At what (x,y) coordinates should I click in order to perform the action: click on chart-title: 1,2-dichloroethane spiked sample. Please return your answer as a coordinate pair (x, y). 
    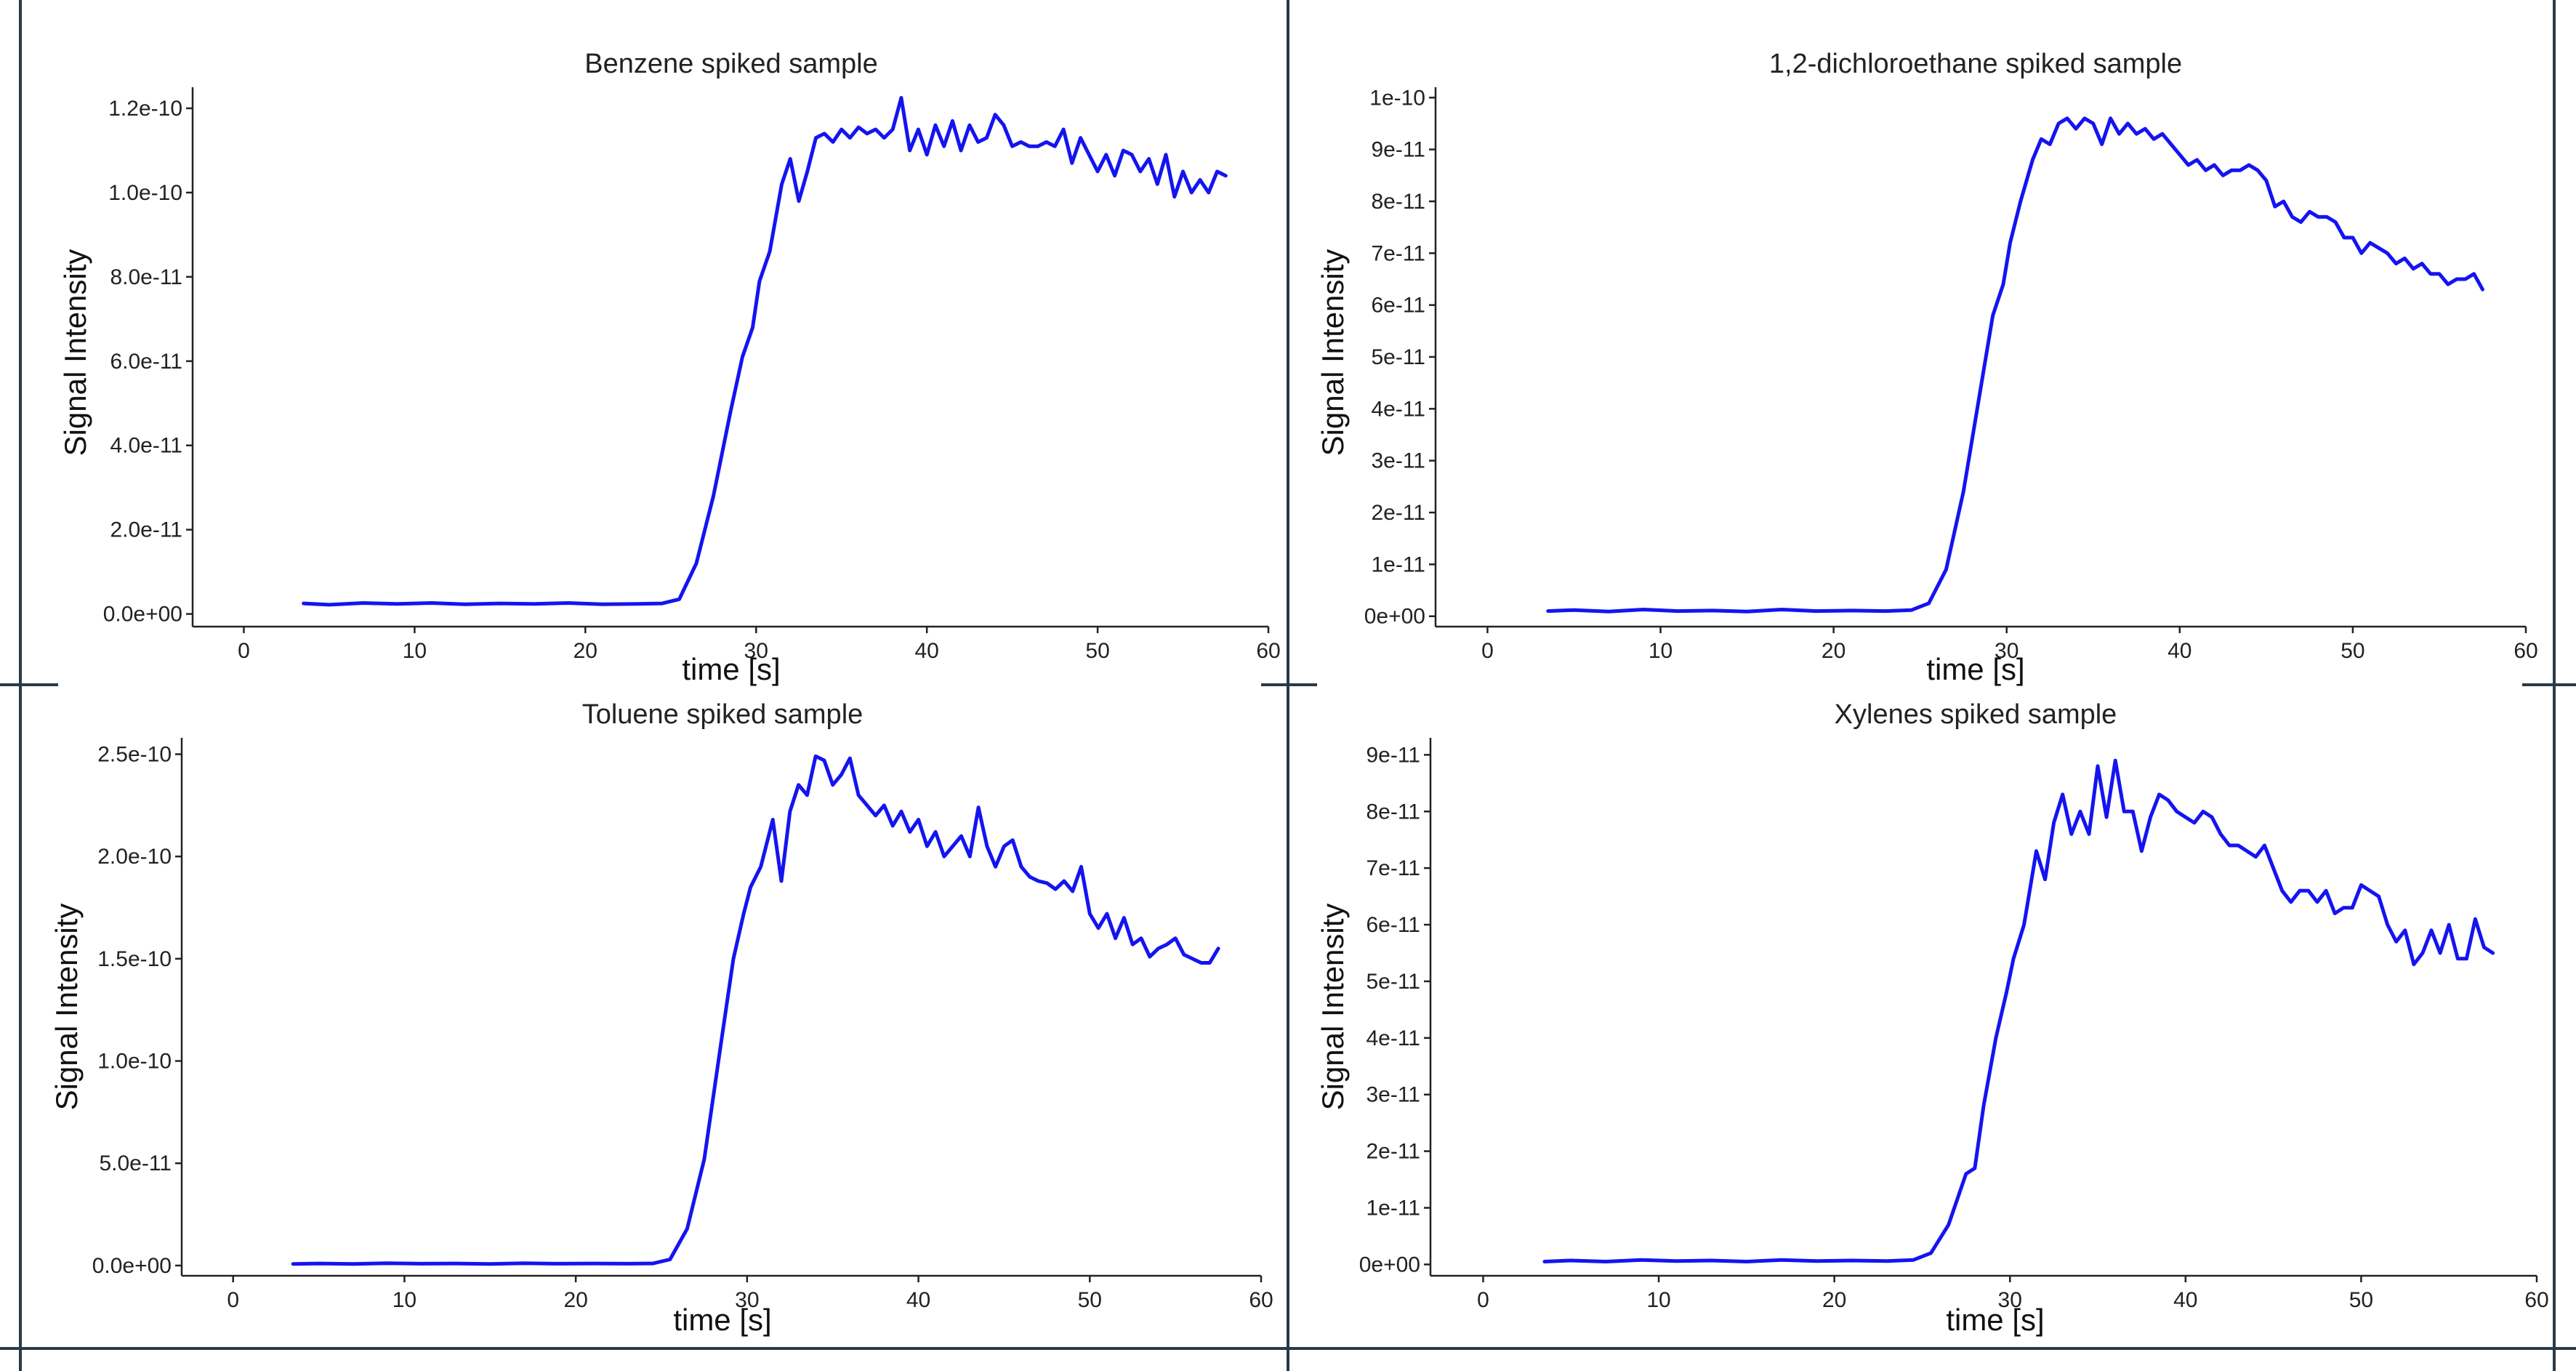
    Looking at the image, I should click on (1975, 64).